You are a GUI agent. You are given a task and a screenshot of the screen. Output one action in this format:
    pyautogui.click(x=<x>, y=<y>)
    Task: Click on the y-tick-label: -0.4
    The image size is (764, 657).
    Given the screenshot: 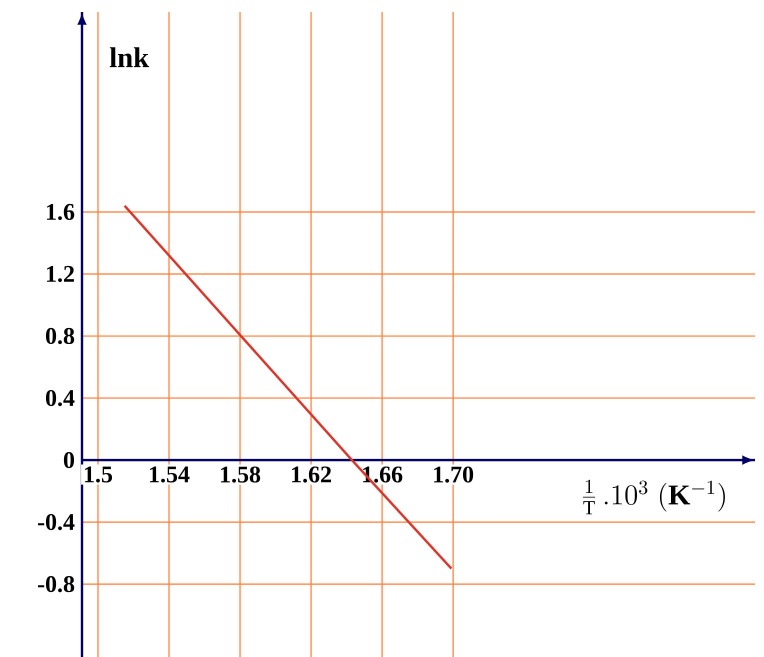 What is the action you would take?
    pyautogui.click(x=56, y=522)
    